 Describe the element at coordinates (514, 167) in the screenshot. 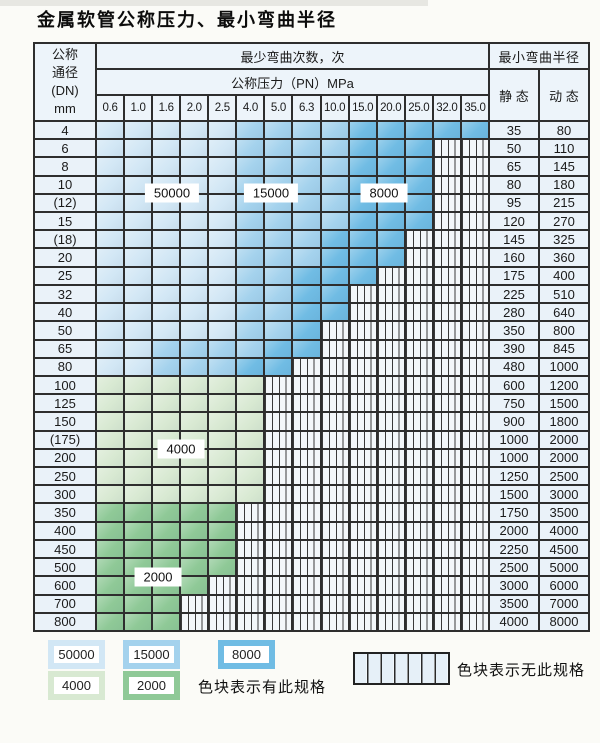

I see `static-radius-cell: 65` at that location.